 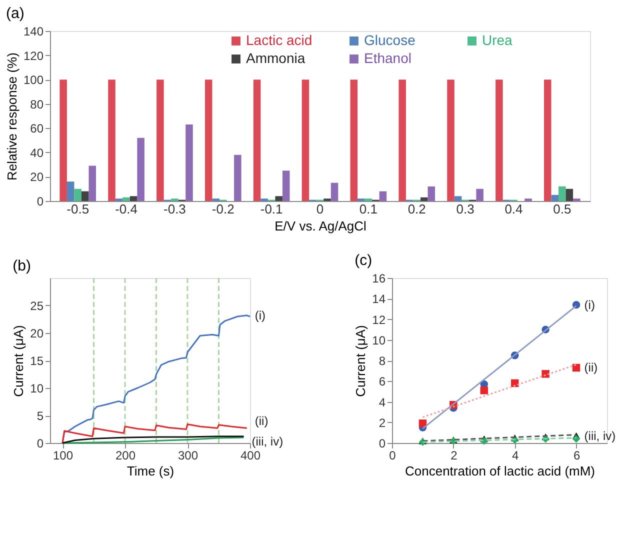 I want to click on x-tick-label: 0.2, so click(x=417, y=209).